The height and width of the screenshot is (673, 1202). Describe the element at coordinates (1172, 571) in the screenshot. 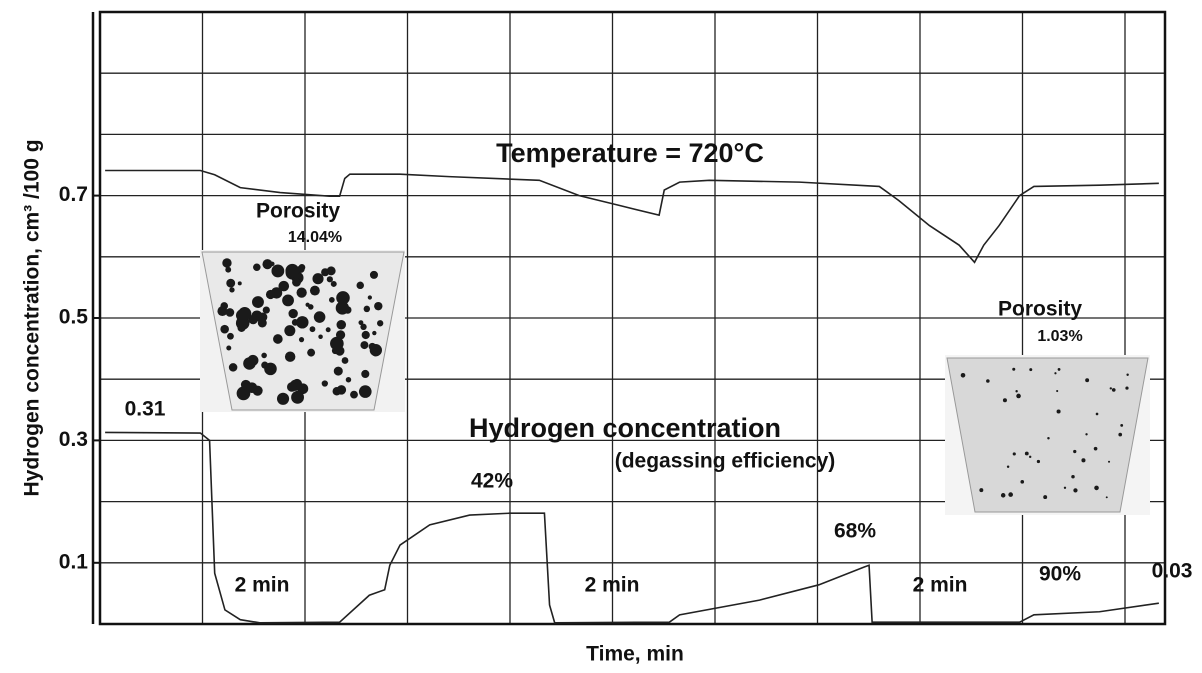

I see `annotation: 0.03` at that location.